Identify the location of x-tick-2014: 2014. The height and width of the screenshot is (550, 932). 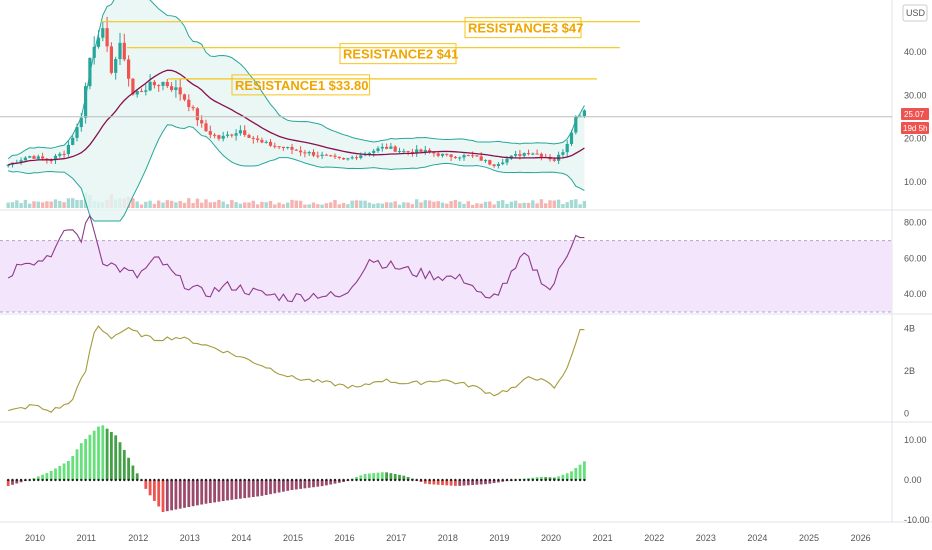
(241, 538).